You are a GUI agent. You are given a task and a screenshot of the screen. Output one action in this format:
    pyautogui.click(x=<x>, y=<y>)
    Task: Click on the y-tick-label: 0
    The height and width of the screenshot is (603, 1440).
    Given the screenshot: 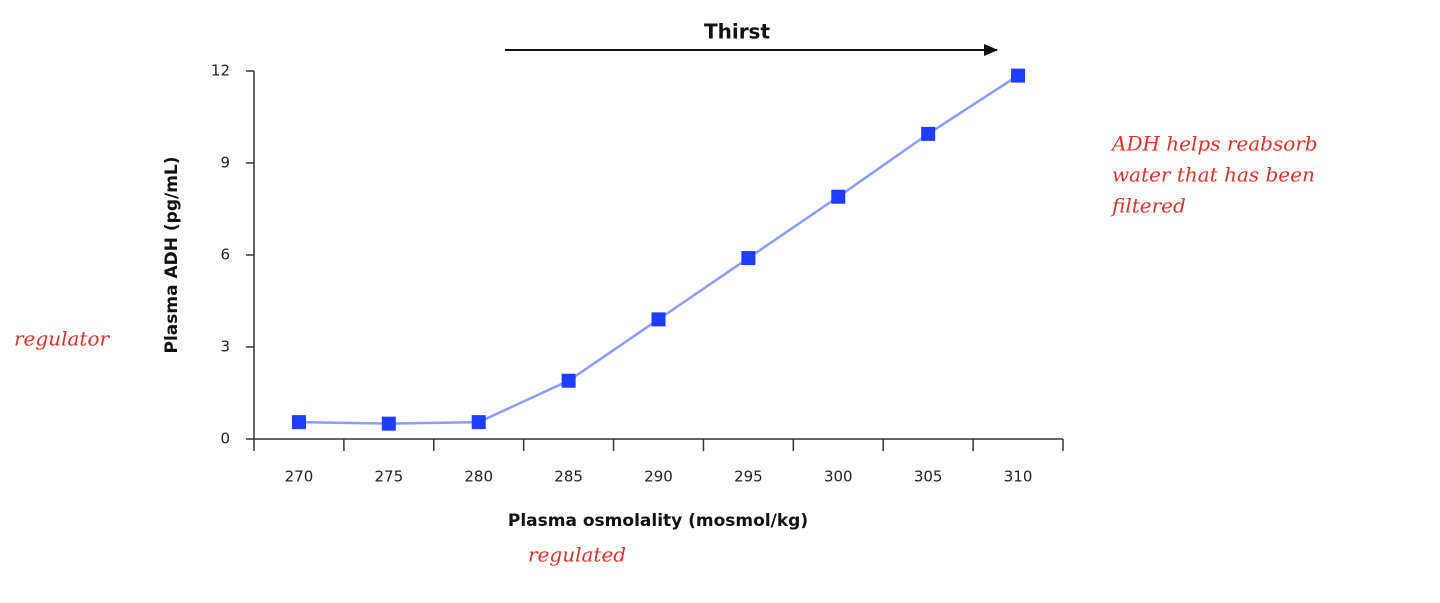 What is the action you would take?
    pyautogui.click(x=225, y=439)
    